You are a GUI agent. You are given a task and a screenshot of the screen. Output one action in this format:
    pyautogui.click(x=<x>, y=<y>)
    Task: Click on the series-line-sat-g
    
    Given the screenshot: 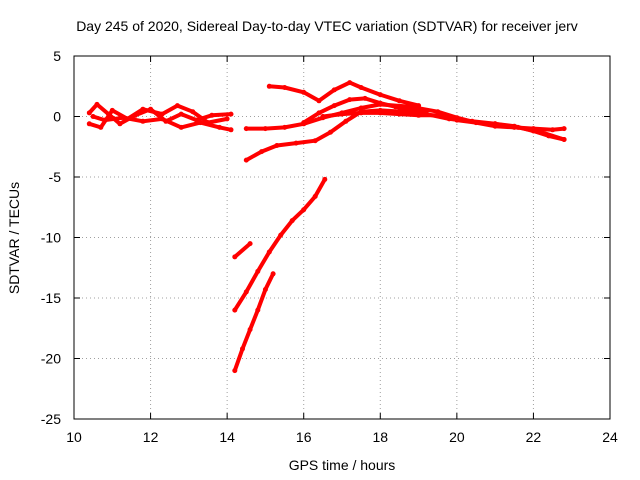 What is the action you would take?
    pyautogui.click(x=405, y=135)
    